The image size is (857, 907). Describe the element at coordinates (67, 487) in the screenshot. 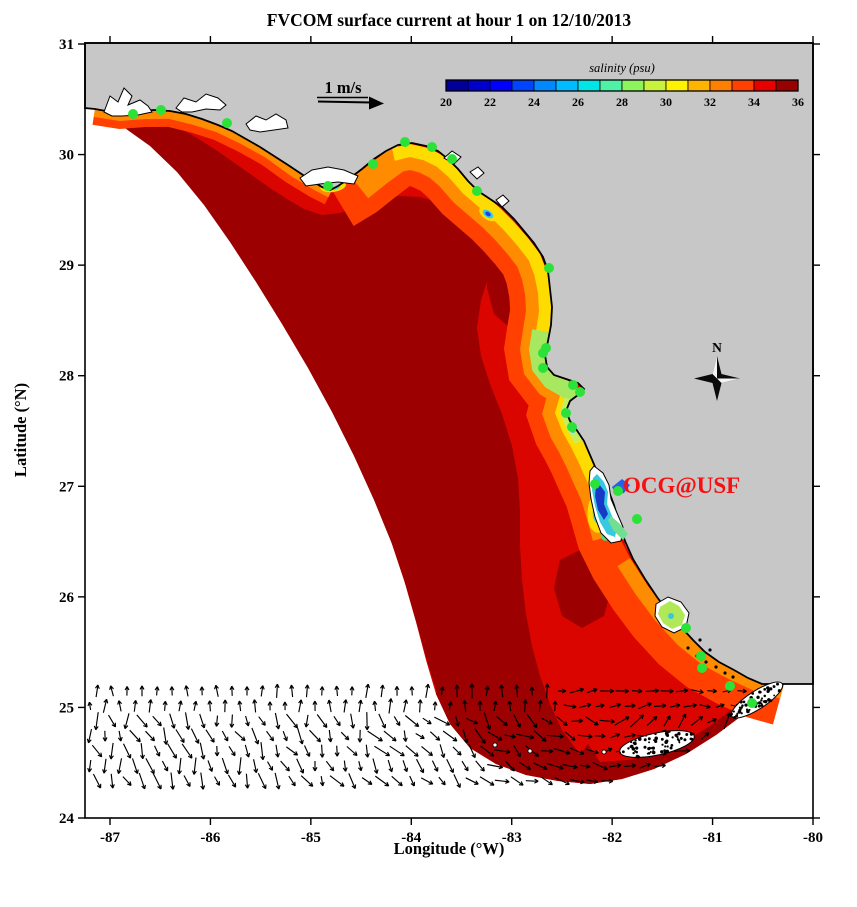

I see `y-tick-label: 27` at that location.